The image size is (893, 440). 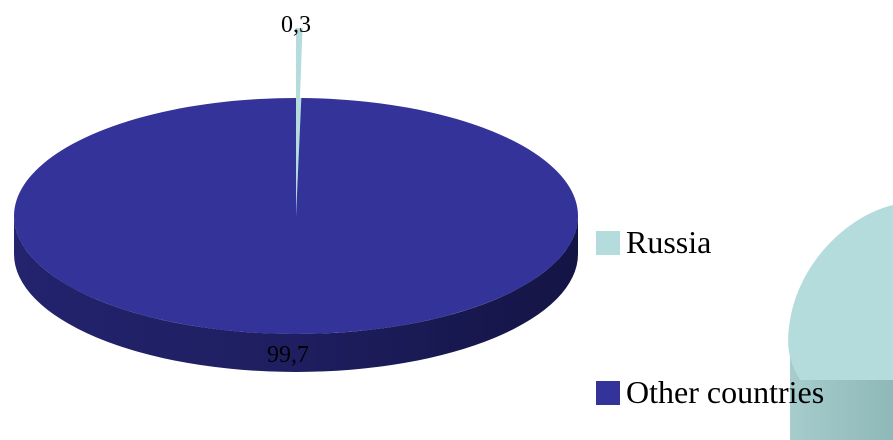 I want to click on legend-label-other-countries: Other countries, so click(x=725, y=392).